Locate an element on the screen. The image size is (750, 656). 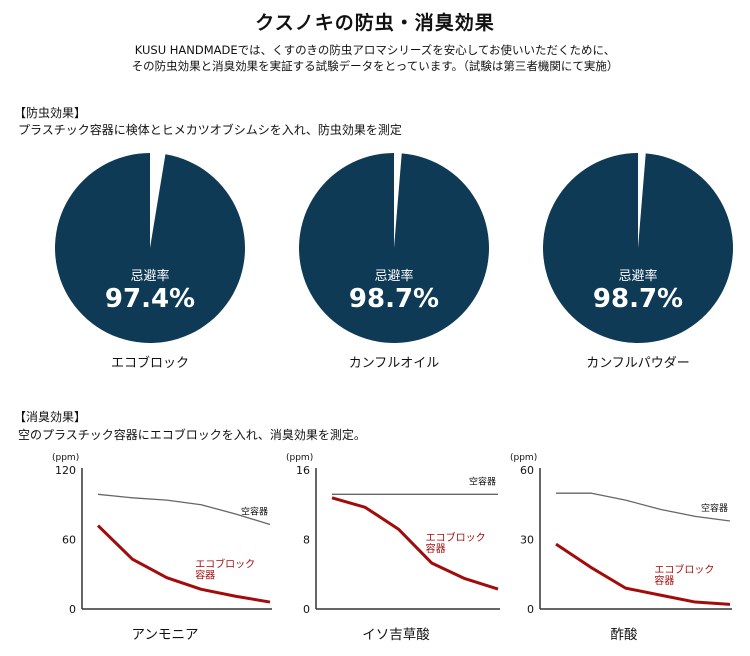
insect-section-label: 【防虫効果】 is located at coordinates (50, 113).